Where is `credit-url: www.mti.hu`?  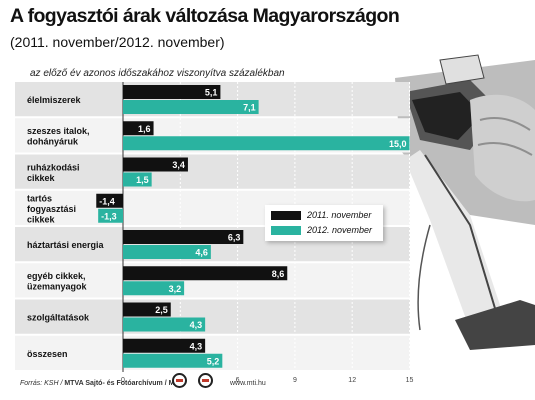 credit-url: www.mti.hu is located at coordinates (248, 383).